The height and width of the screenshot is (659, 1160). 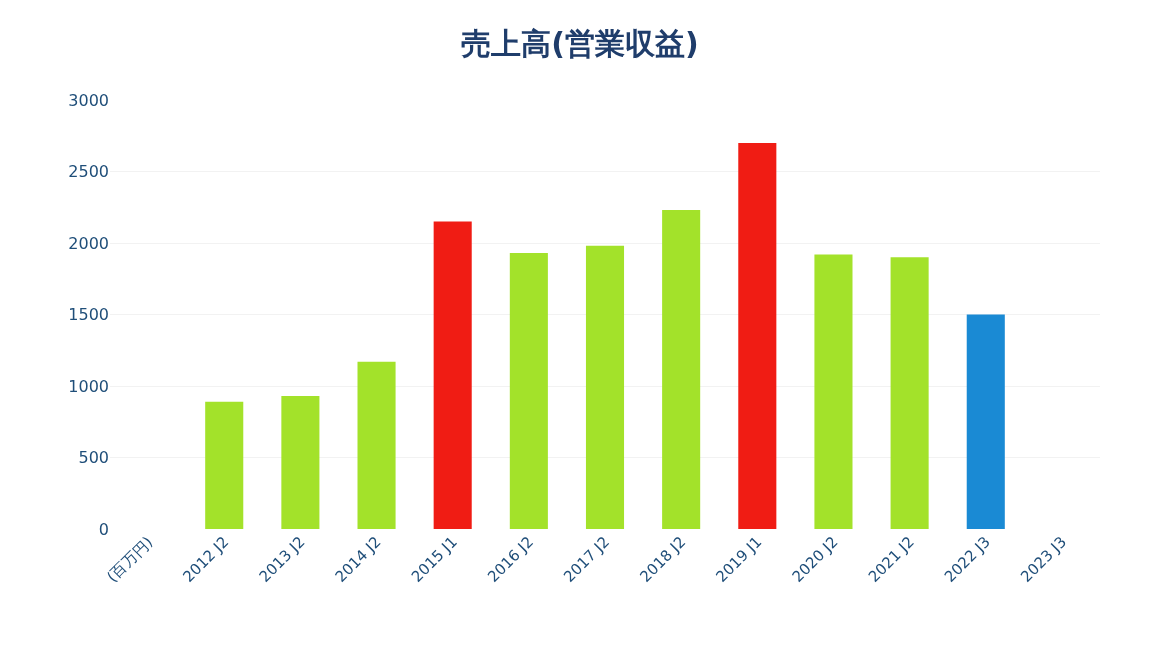 What do you see at coordinates (580, 43) in the screenshot?
I see `chart-title: 売上高(営業収益)` at bounding box center [580, 43].